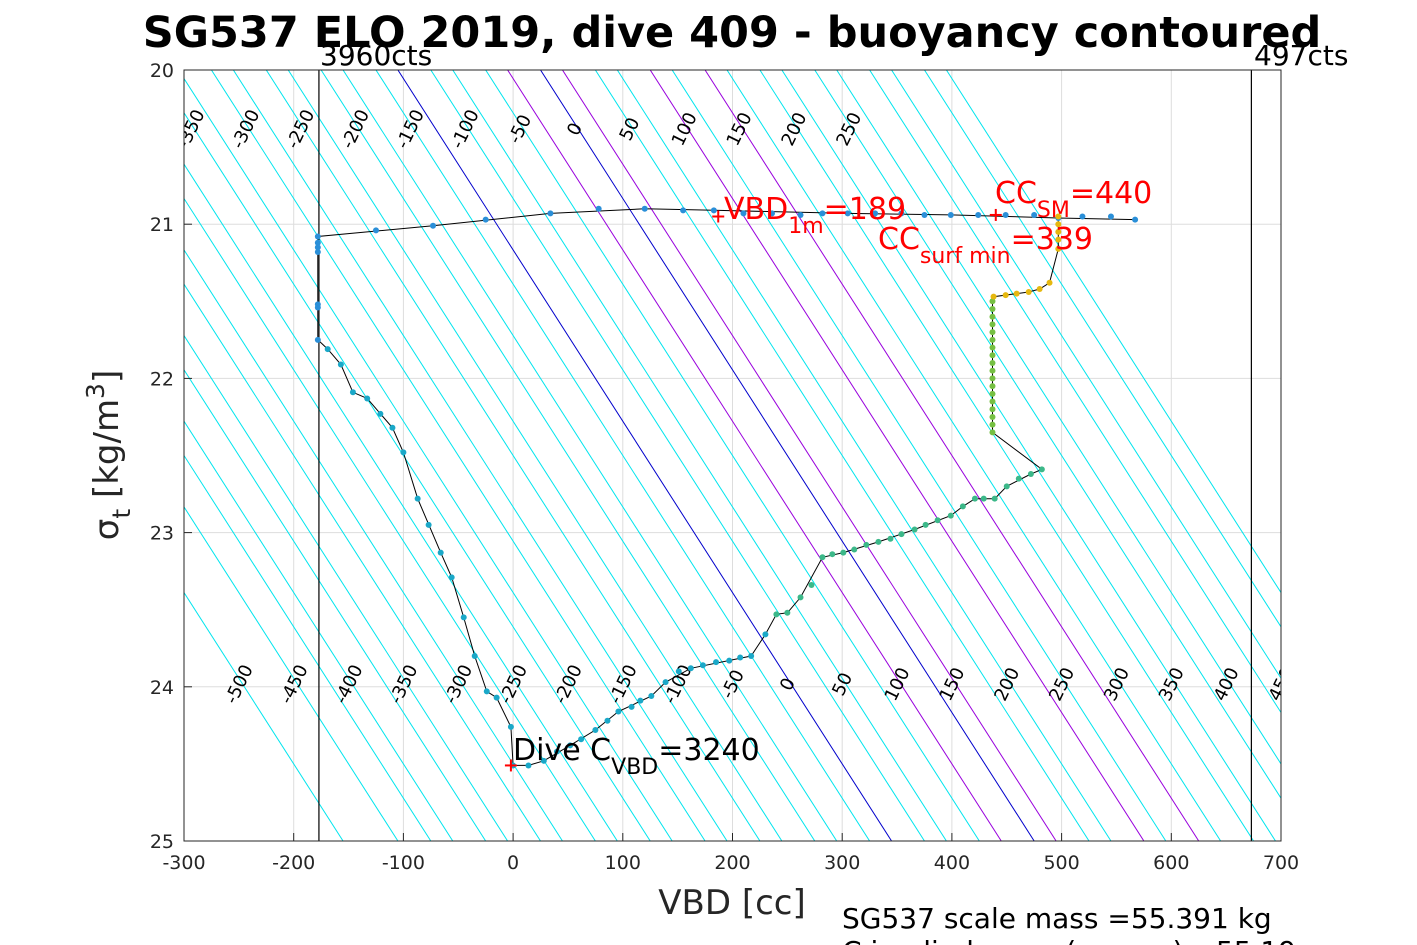 This screenshot has height=945, width=1417. I want to click on x-tick-label: -100, so click(403, 863).